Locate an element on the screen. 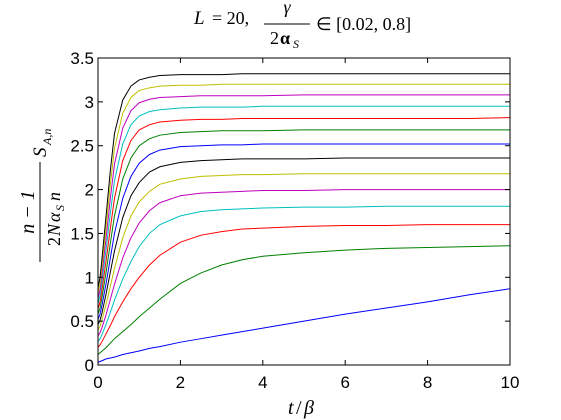 Image resolution: width=561 pixels, height=420 pixels. xlabel-beta: β is located at coordinates (308, 408).